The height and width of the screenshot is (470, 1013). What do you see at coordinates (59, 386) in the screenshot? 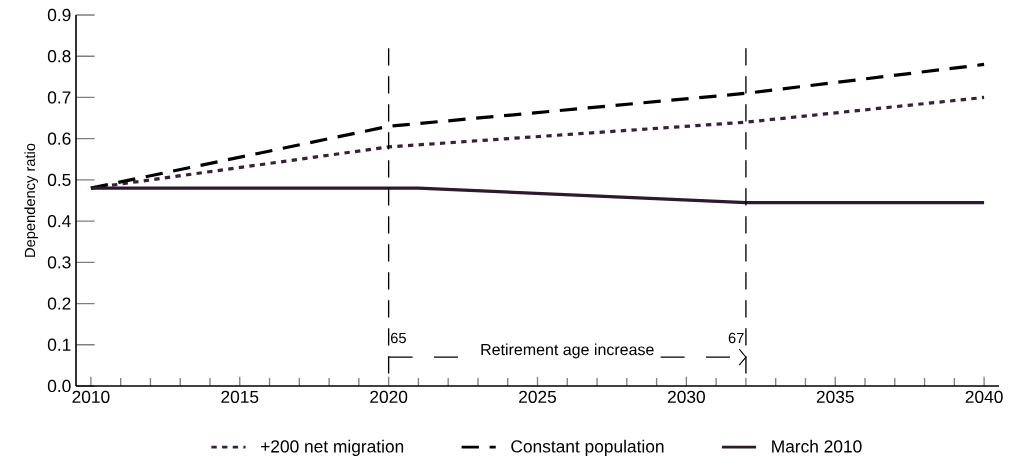
I see `y-tick-label: 0.0` at bounding box center [59, 386].